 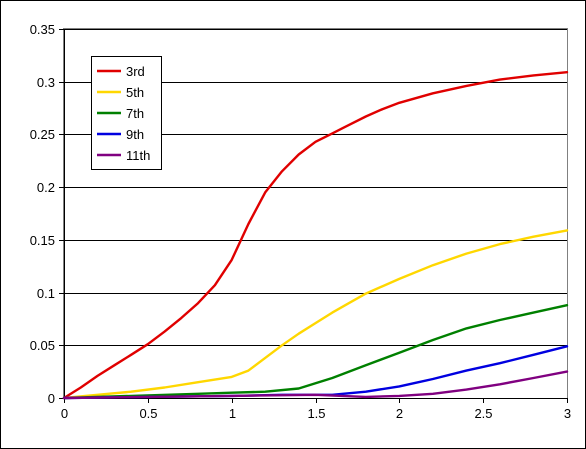 I want to click on x-tick-label: 2, so click(x=399, y=413).